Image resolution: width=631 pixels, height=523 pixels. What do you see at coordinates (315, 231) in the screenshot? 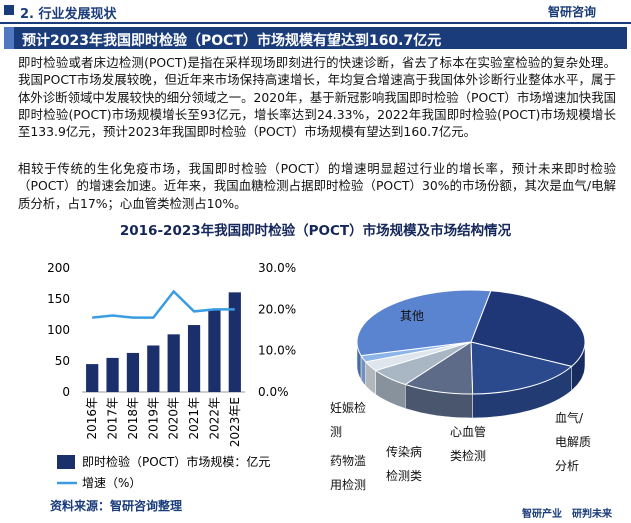
I see `figure-title: 2016-2023年我国即时检验（POCT）市场规模及市场结构情况` at bounding box center [315, 231].